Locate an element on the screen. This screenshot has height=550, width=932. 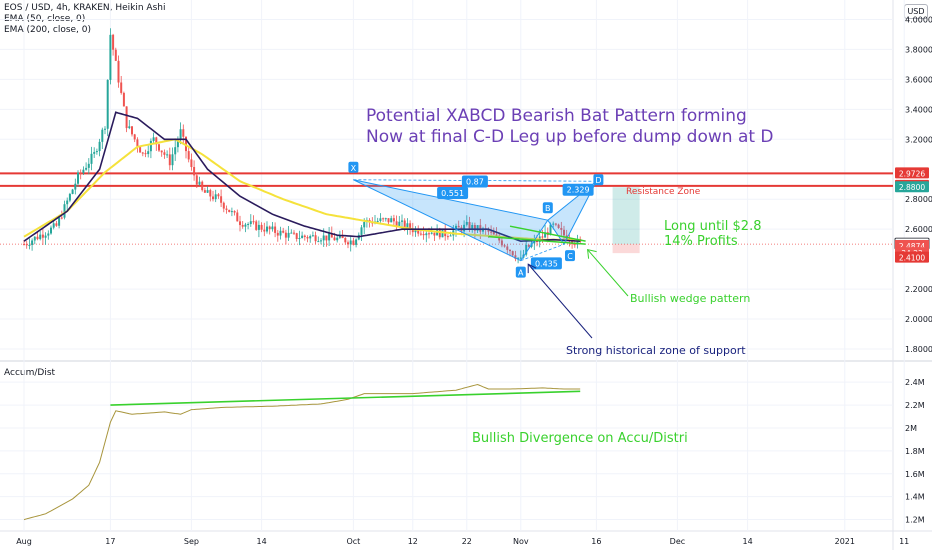
price-tick-label: 3.6000 is located at coordinates (918, 79).